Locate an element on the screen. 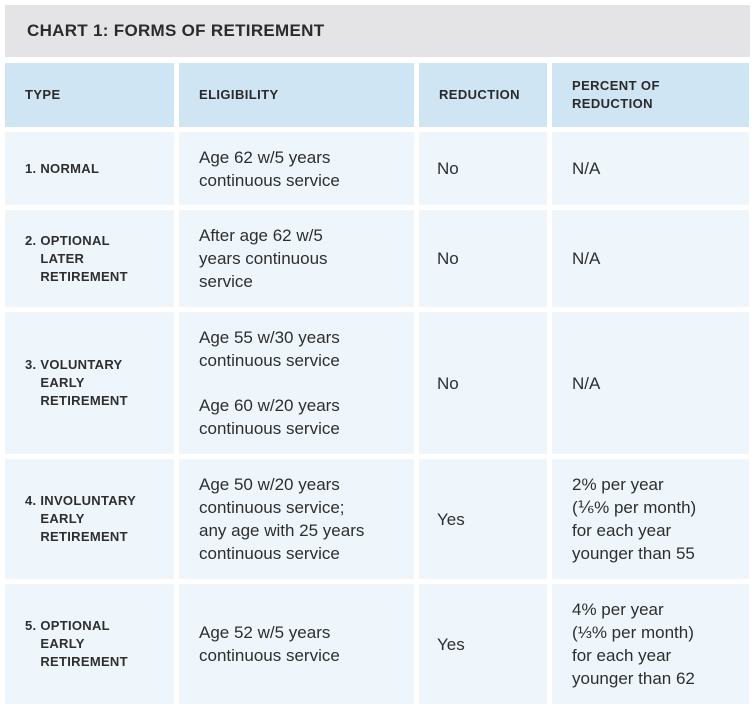  type-number: 4. is located at coordinates (33, 500).